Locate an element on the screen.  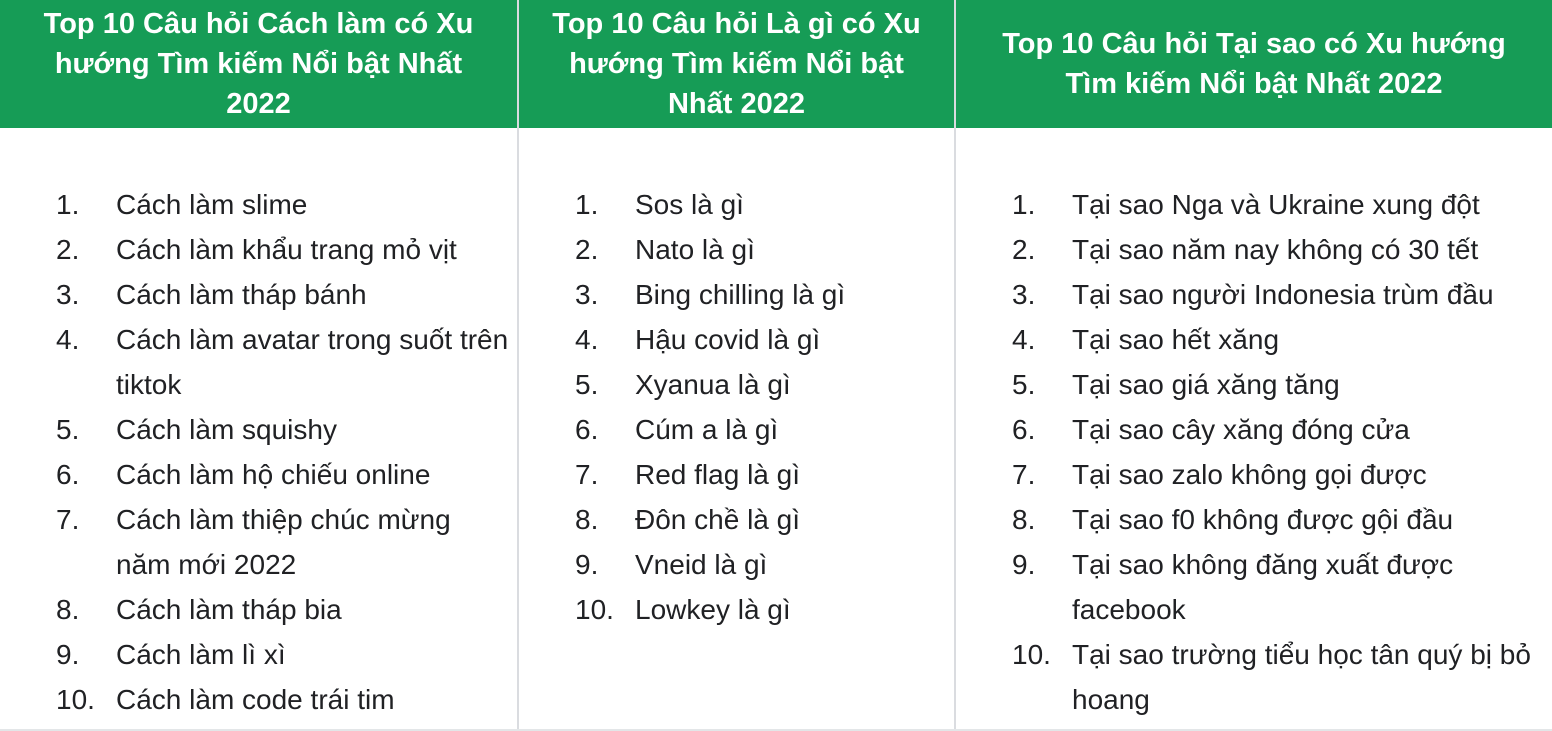
list-item: 3. Bing chilling là gì is located at coordinates (760, 294).